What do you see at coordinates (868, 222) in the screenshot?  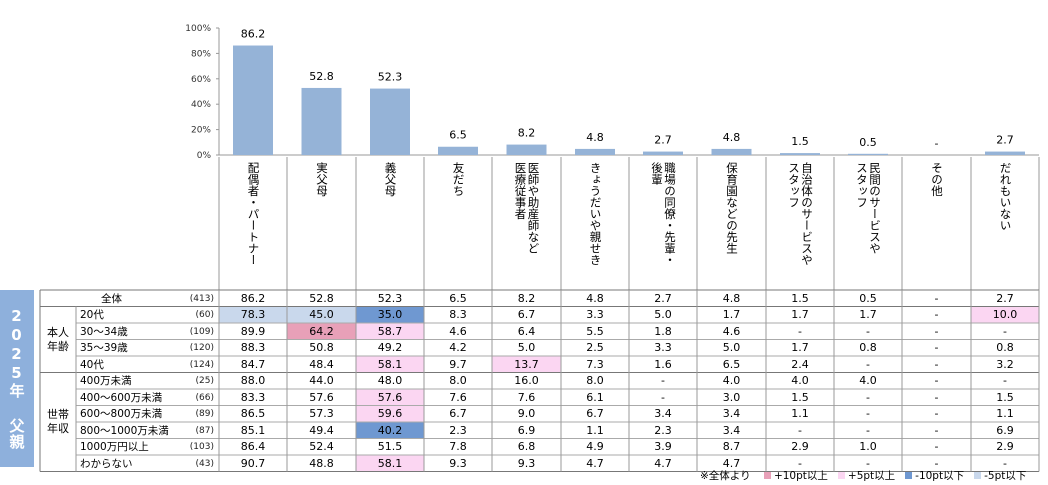 I see `category-header: 民間のサービスや スタッフ` at bounding box center [868, 222].